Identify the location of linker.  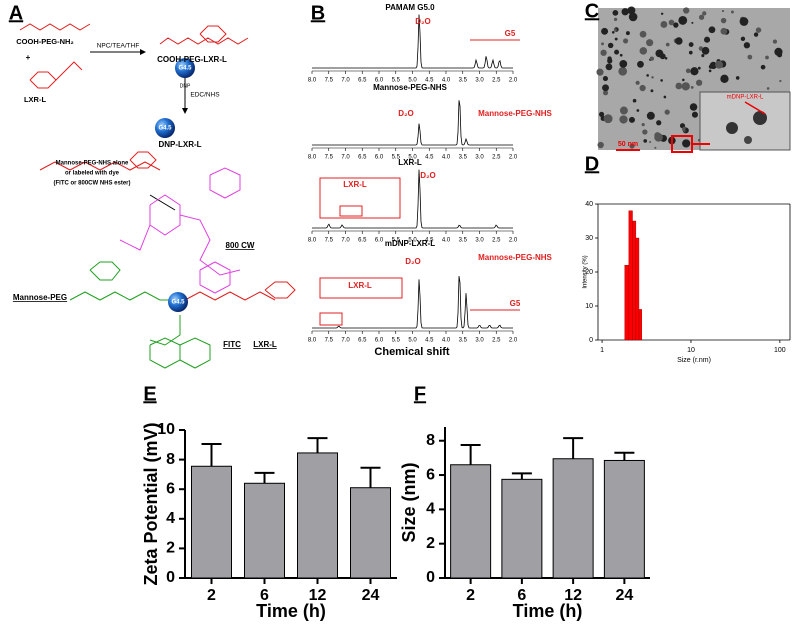
(230, 296).